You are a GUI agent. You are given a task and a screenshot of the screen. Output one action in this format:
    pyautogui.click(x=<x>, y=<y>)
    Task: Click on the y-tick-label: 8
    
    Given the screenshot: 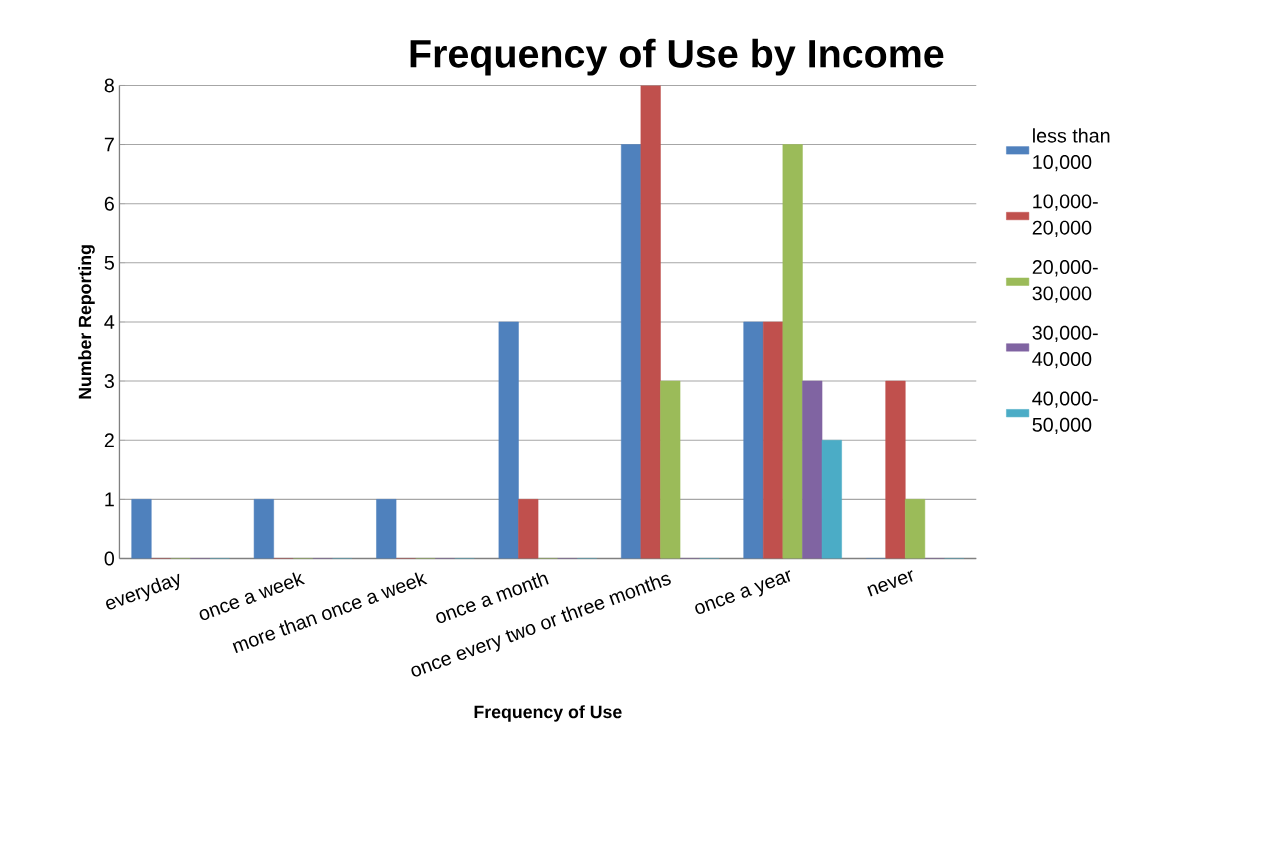 What is the action you would take?
    pyautogui.click(x=109, y=85)
    